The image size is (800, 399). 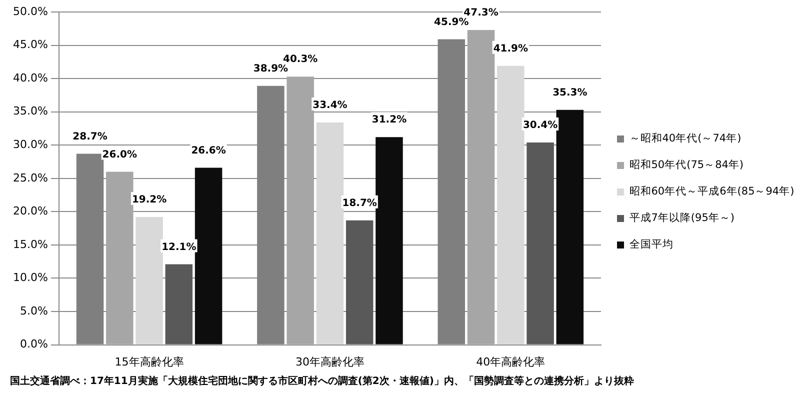 I want to click on y-tick-label: 40.0%, so click(x=30, y=77).